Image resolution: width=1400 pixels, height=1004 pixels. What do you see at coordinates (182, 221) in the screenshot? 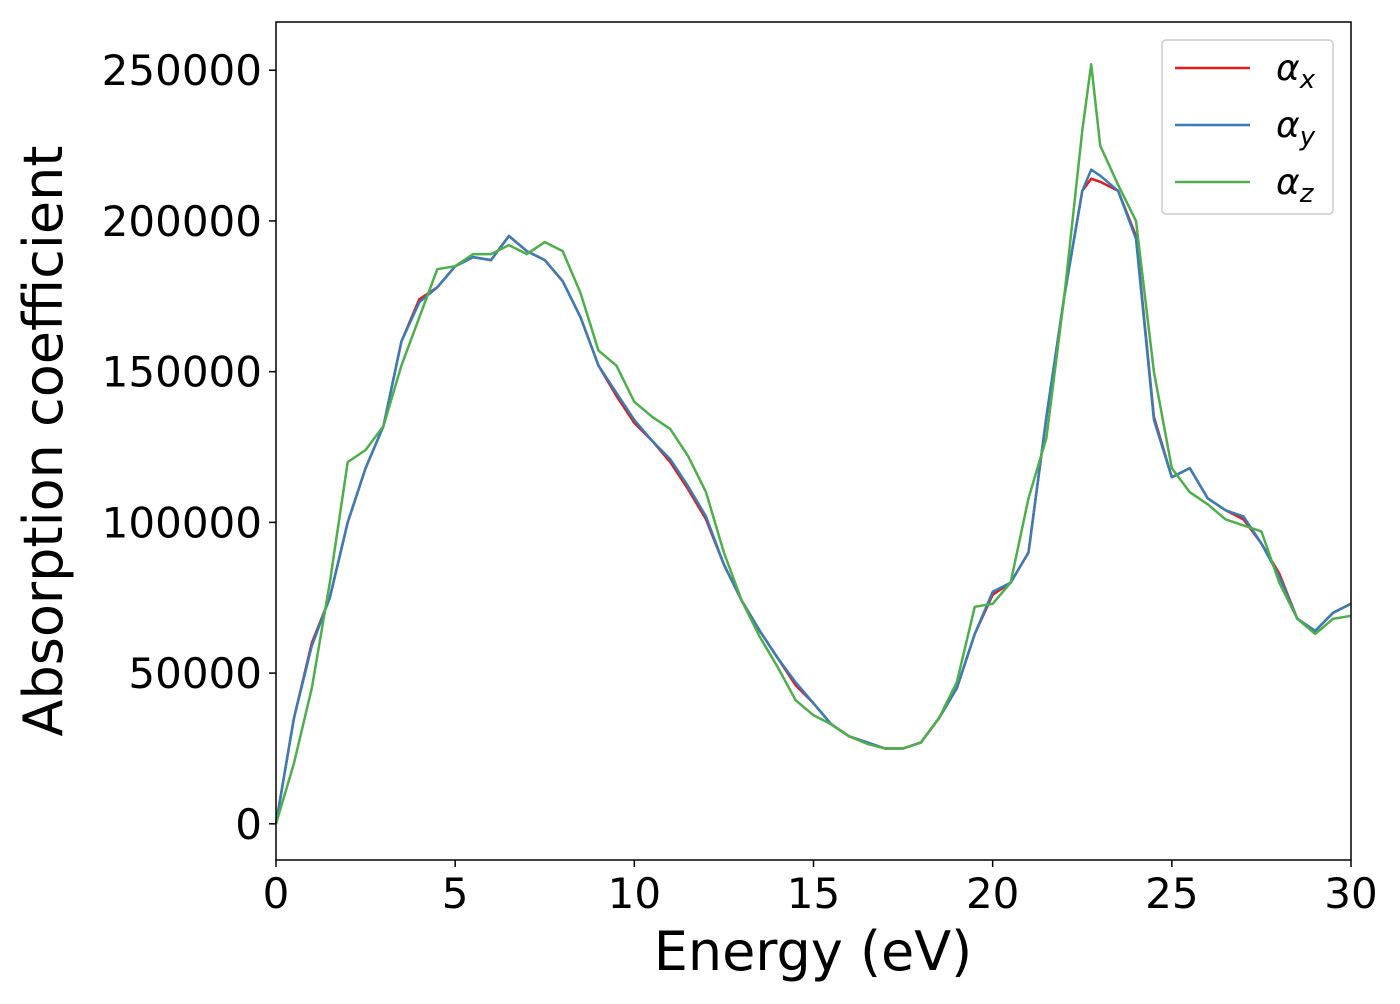
I see `y-tick-label: 200000` at bounding box center [182, 221].